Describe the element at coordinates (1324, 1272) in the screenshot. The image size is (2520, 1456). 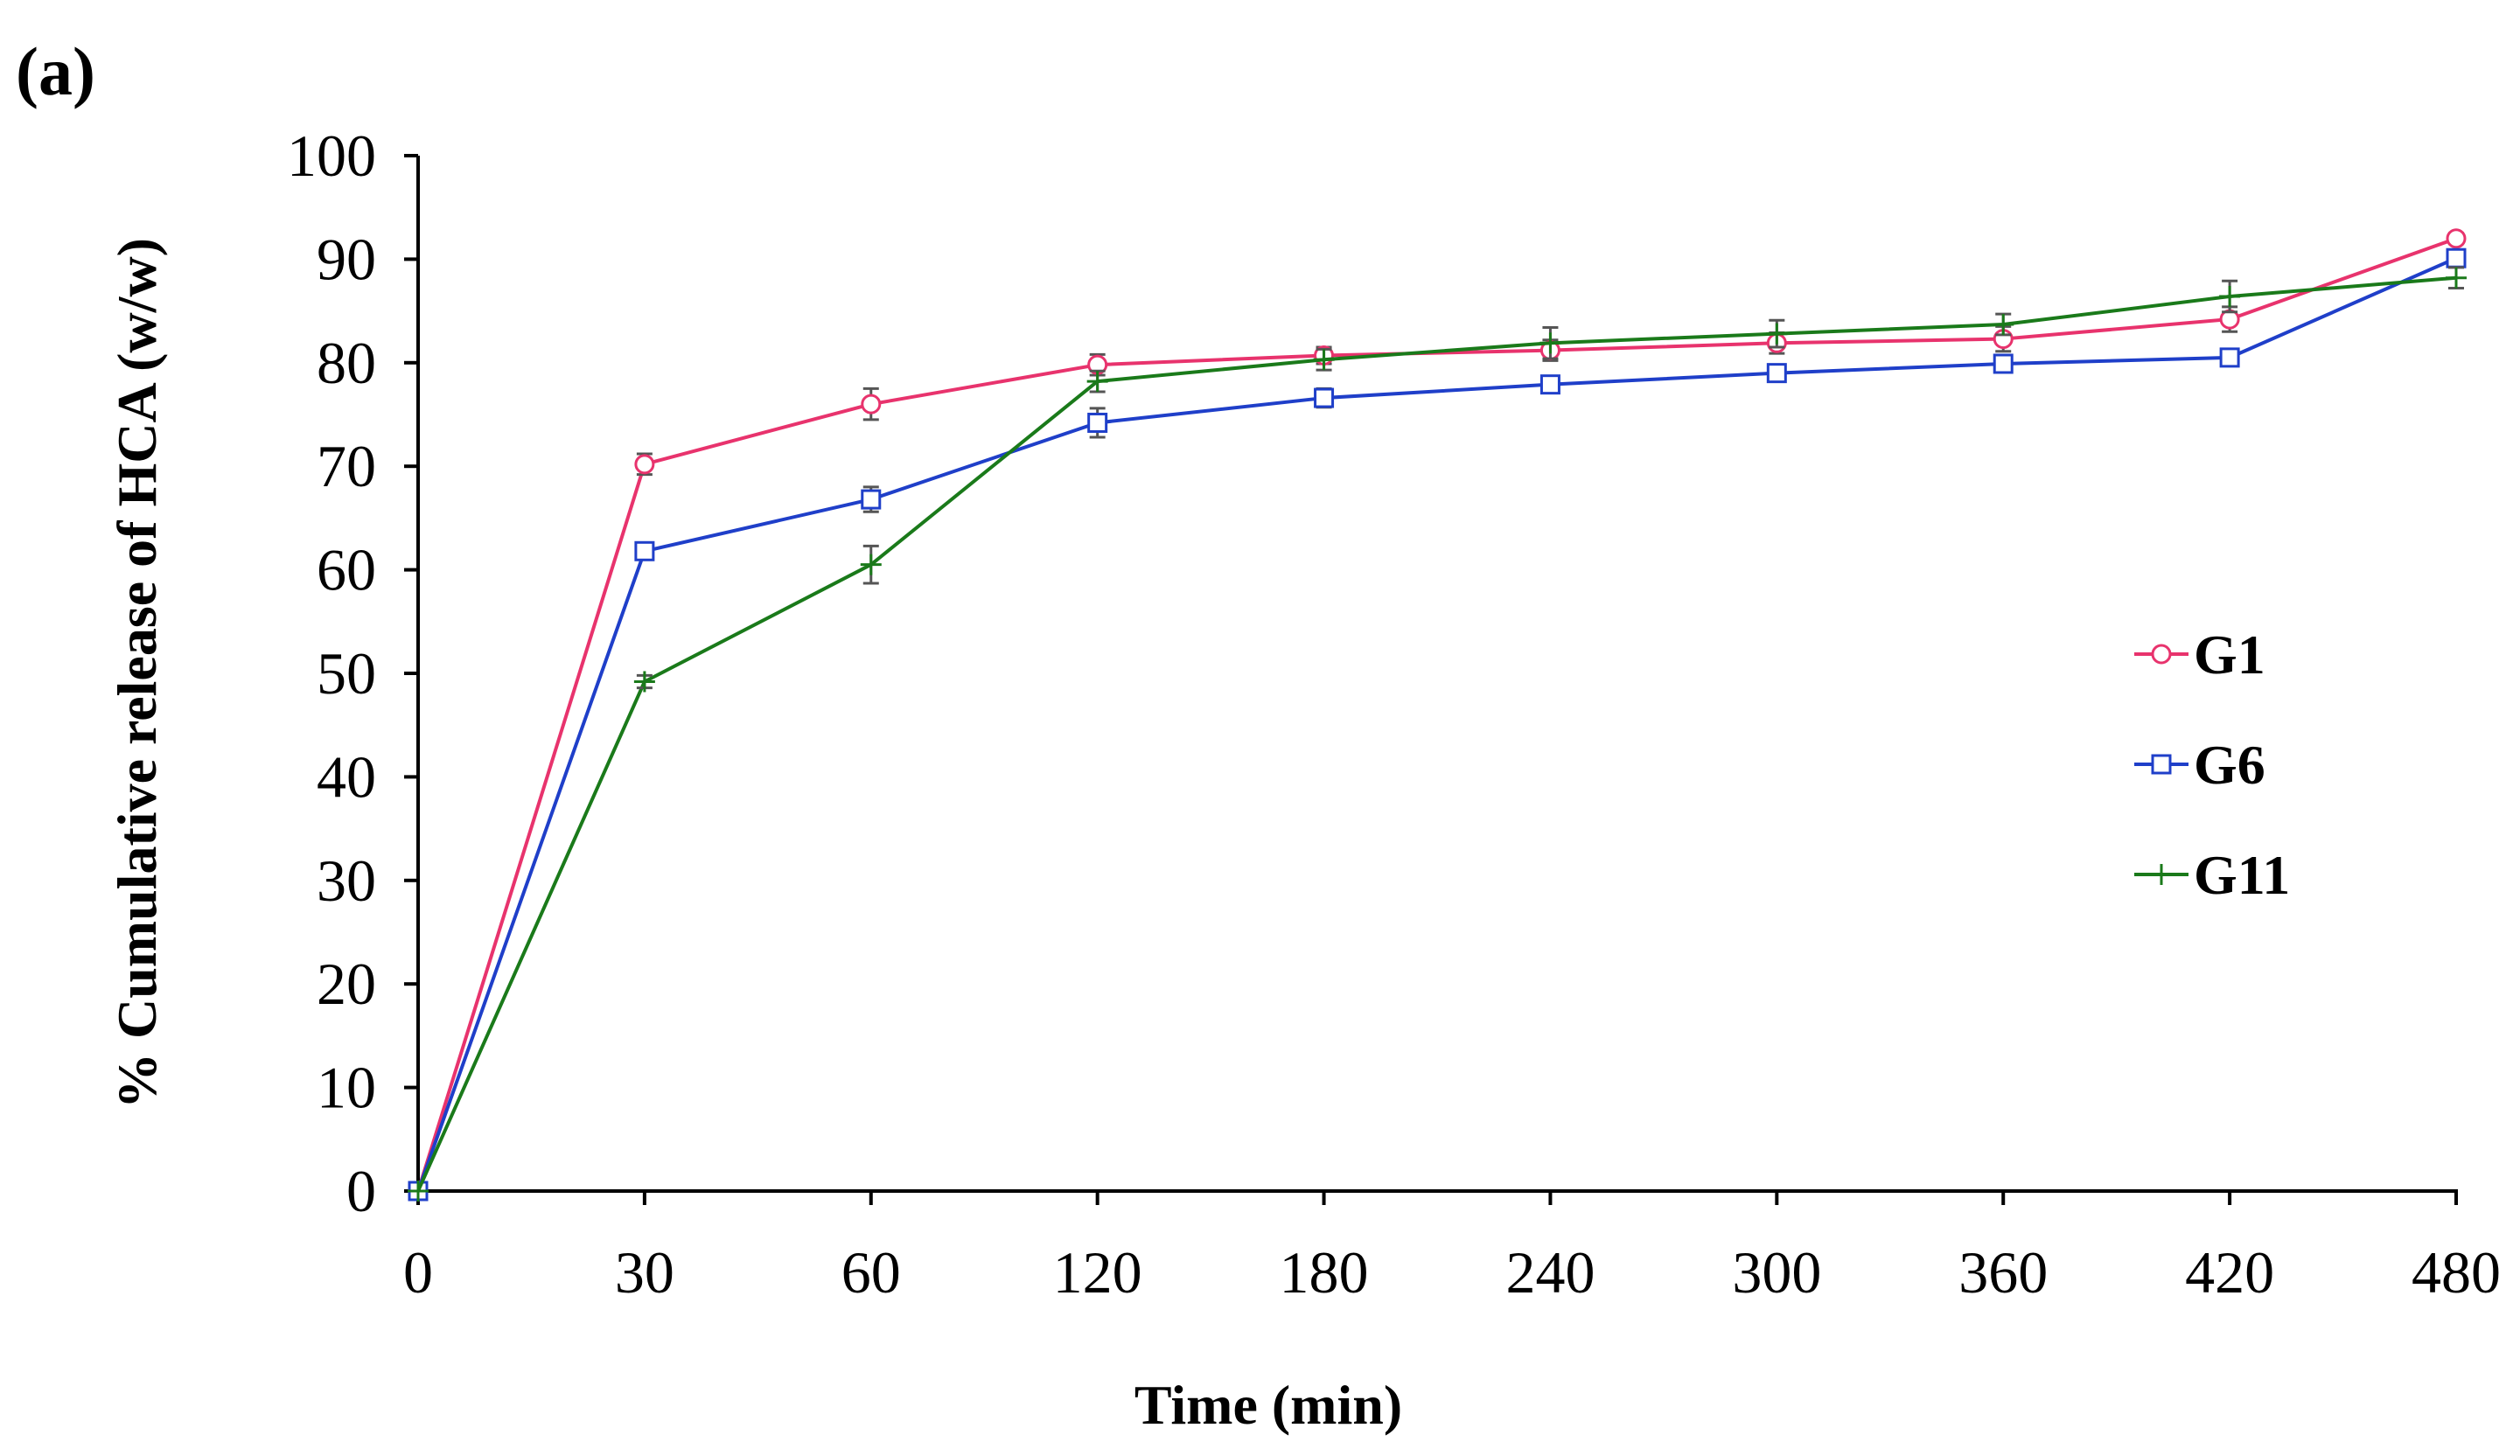
I see `x-tick-label: 180` at that location.